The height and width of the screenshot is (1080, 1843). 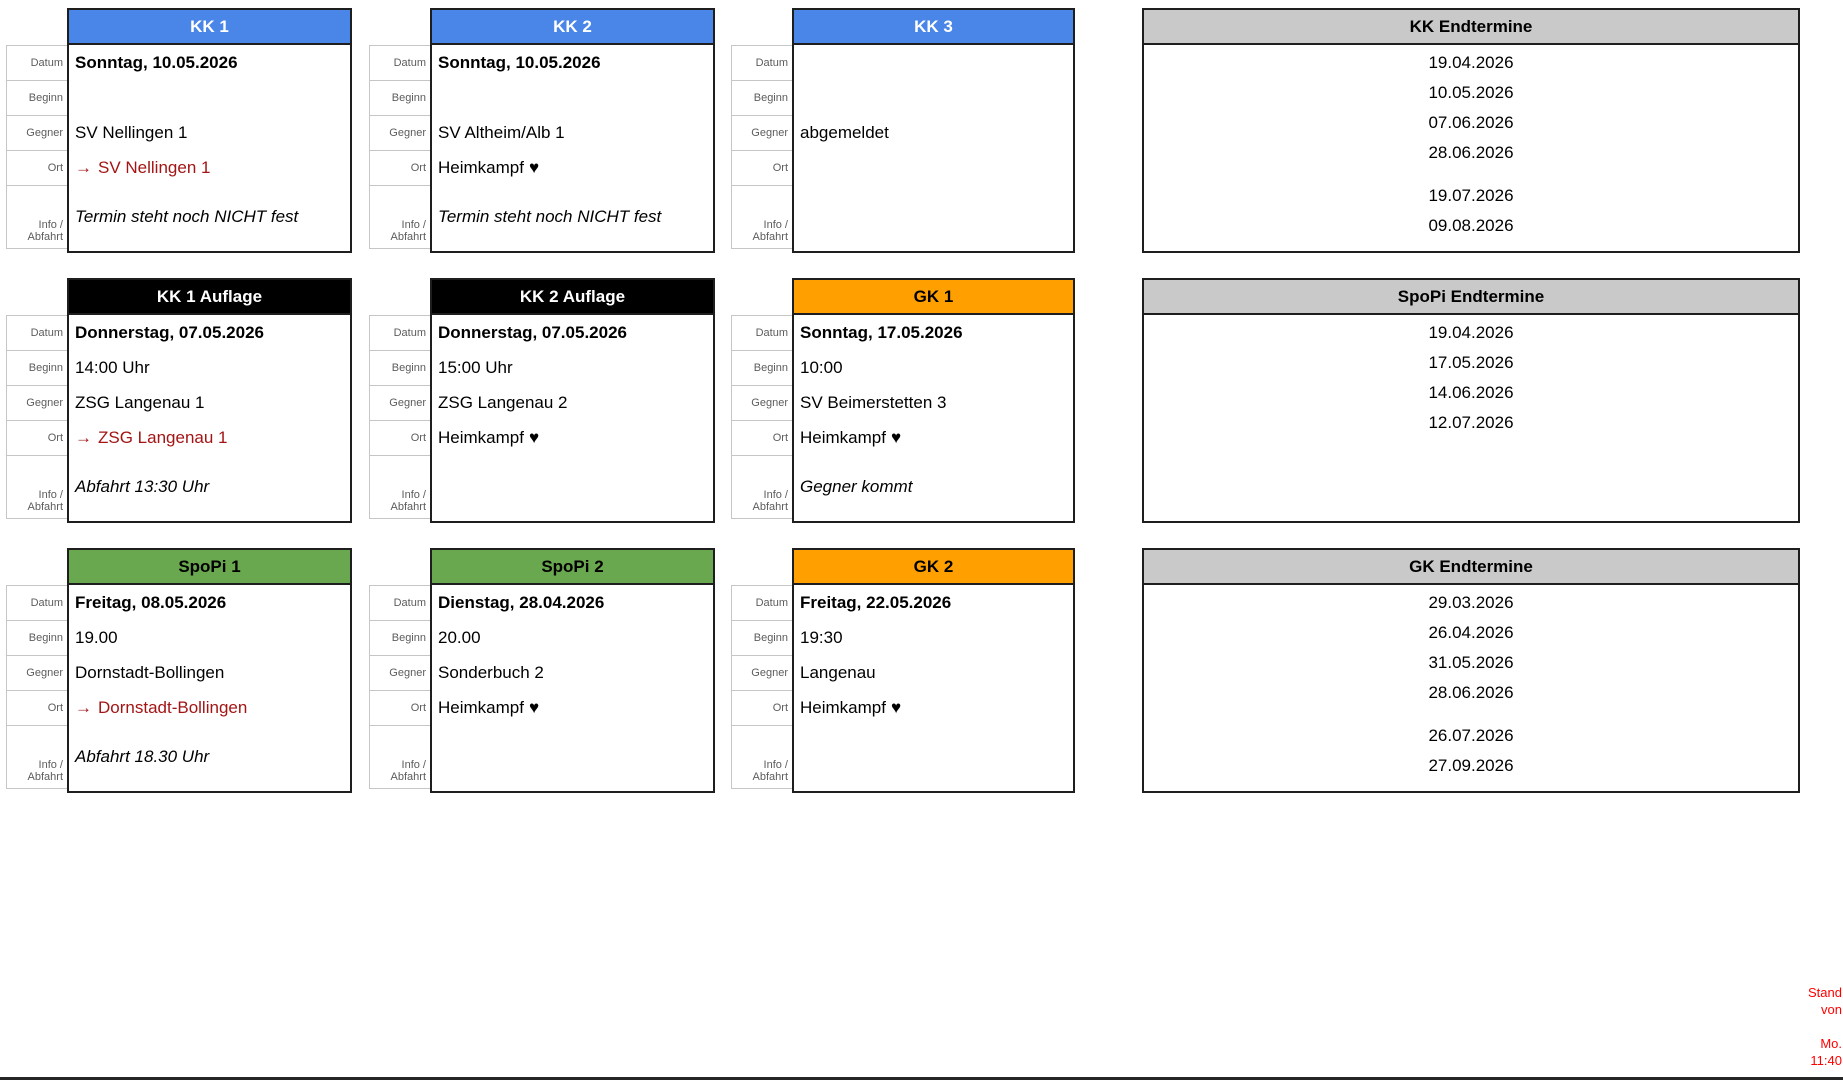 I want to click on card-title: GK 1, so click(x=933, y=297).